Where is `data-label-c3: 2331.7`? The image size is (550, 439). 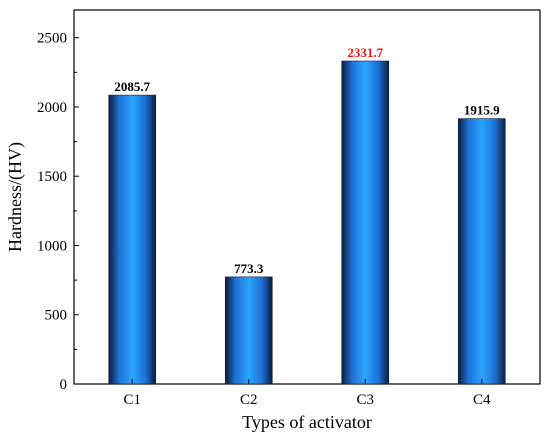
data-label-c3: 2331.7 is located at coordinates (365, 52).